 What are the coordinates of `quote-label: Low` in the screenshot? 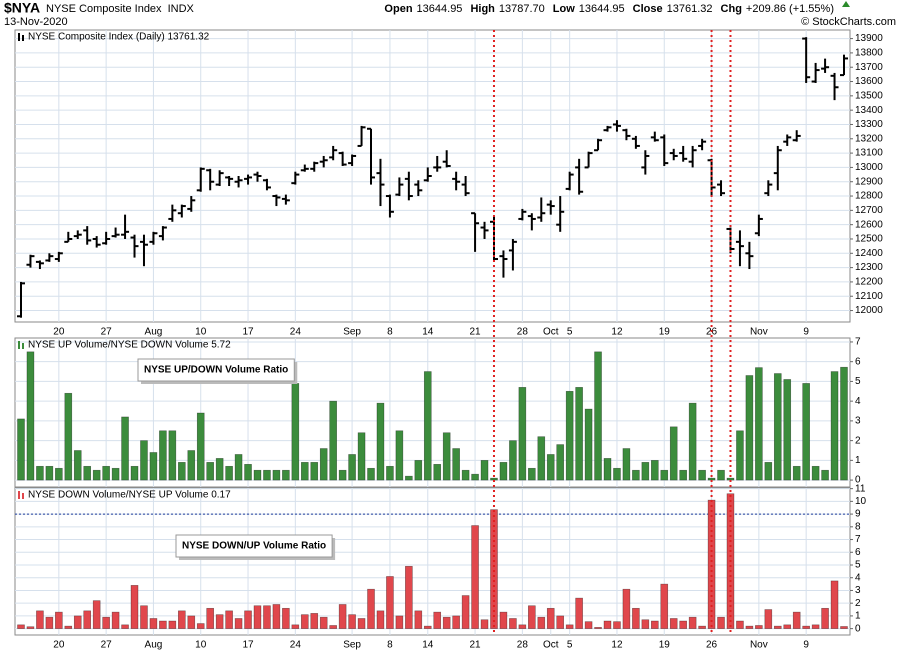 It's located at (564, 9).